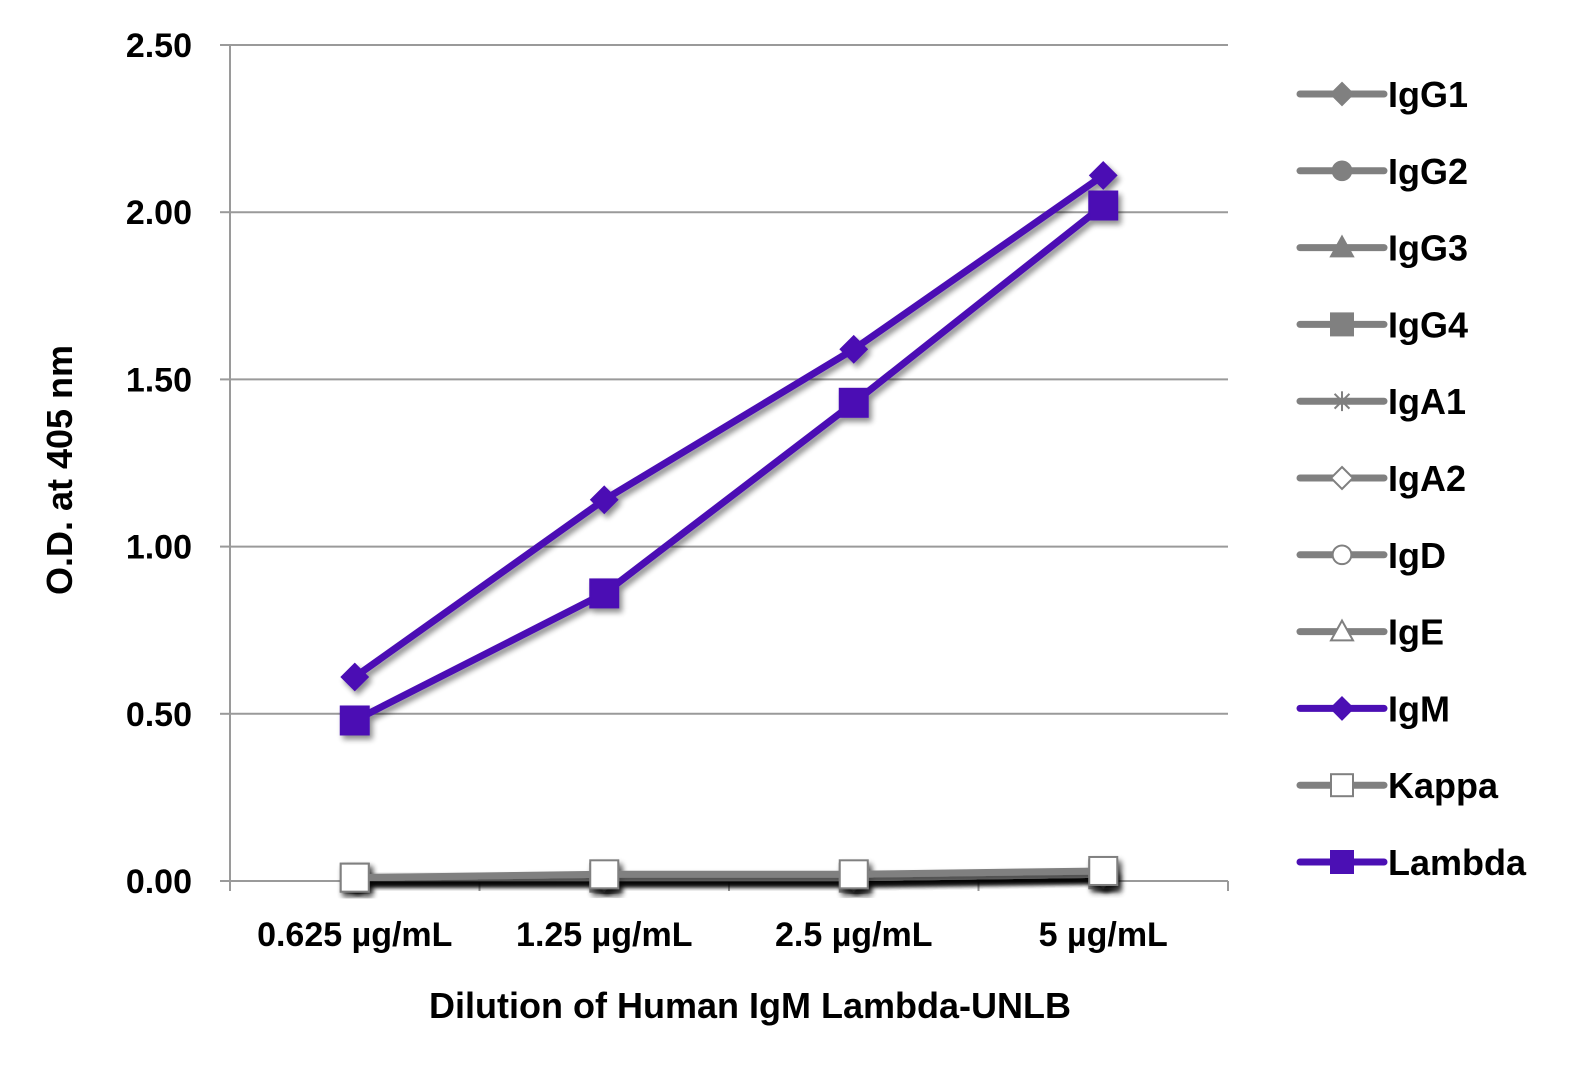  What do you see at coordinates (1428, 171) in the screenshot?
I see `legend-label-igg2: IgG2` at bounding box center [1428, 171].